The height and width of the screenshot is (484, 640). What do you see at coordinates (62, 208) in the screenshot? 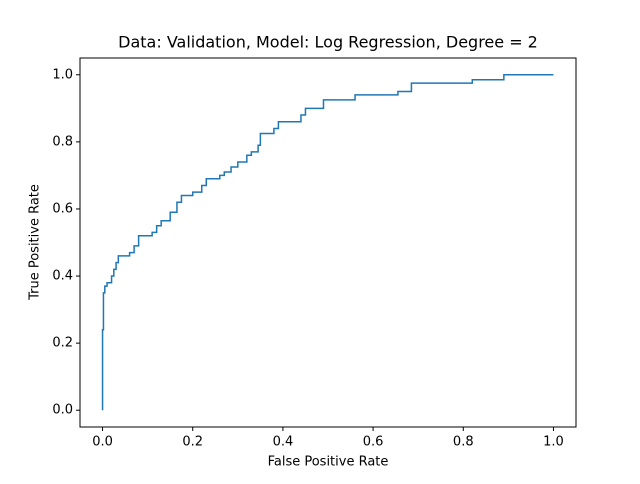
I see `y-tick-label: 0.6` at bounding box center [62, 208].